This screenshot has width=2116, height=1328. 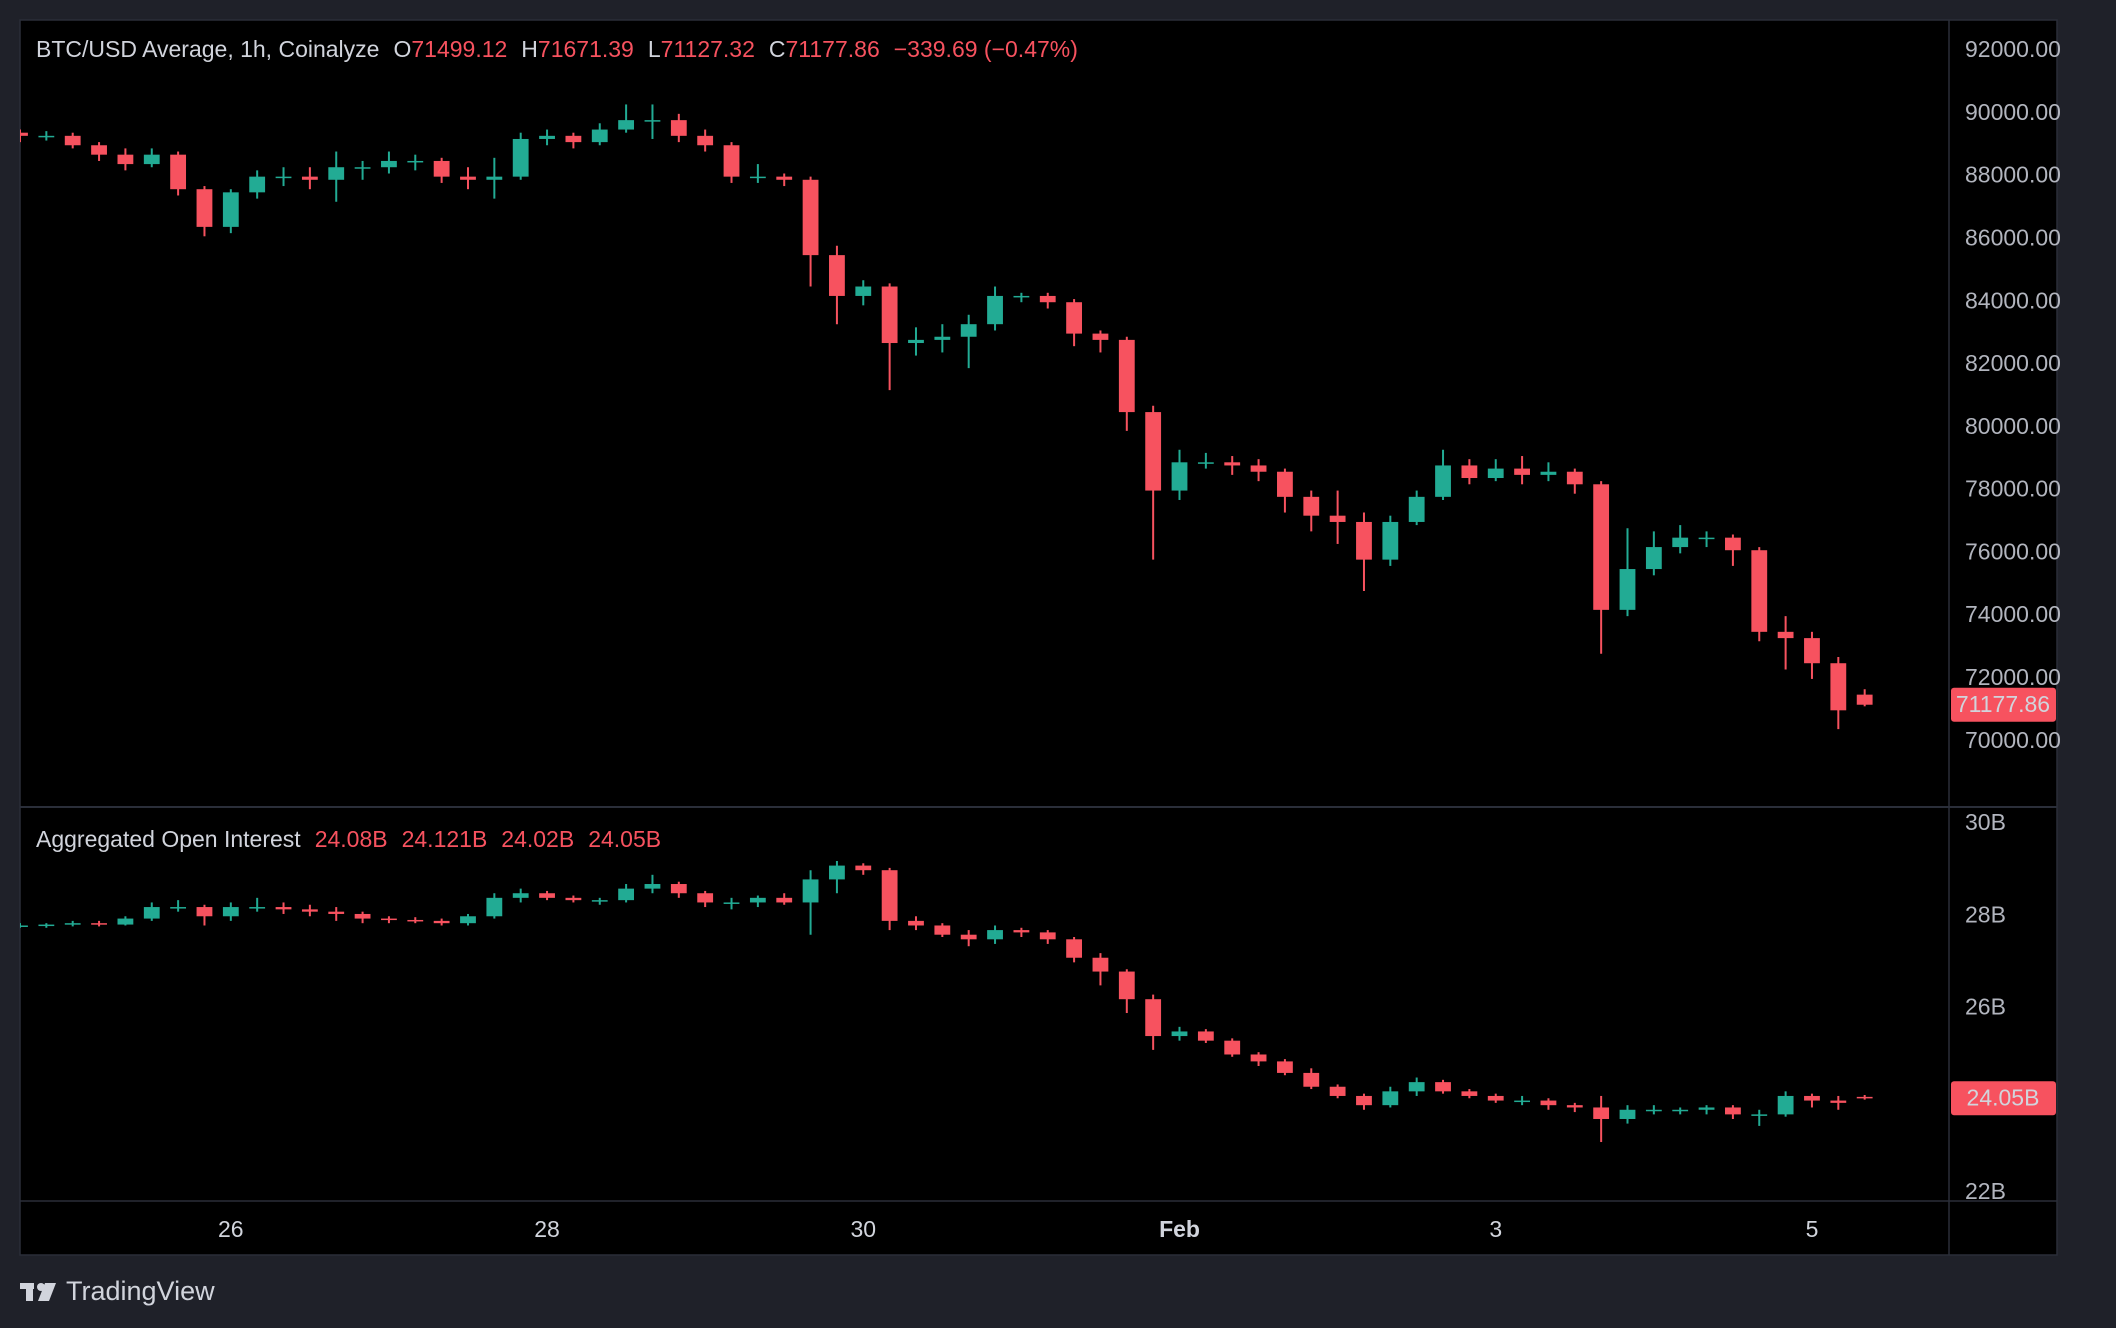 What do you see at coordinates (1985, 822) in the screenshot?
I see `y-tick-label: 30B` at bounding box center [1985, 822].